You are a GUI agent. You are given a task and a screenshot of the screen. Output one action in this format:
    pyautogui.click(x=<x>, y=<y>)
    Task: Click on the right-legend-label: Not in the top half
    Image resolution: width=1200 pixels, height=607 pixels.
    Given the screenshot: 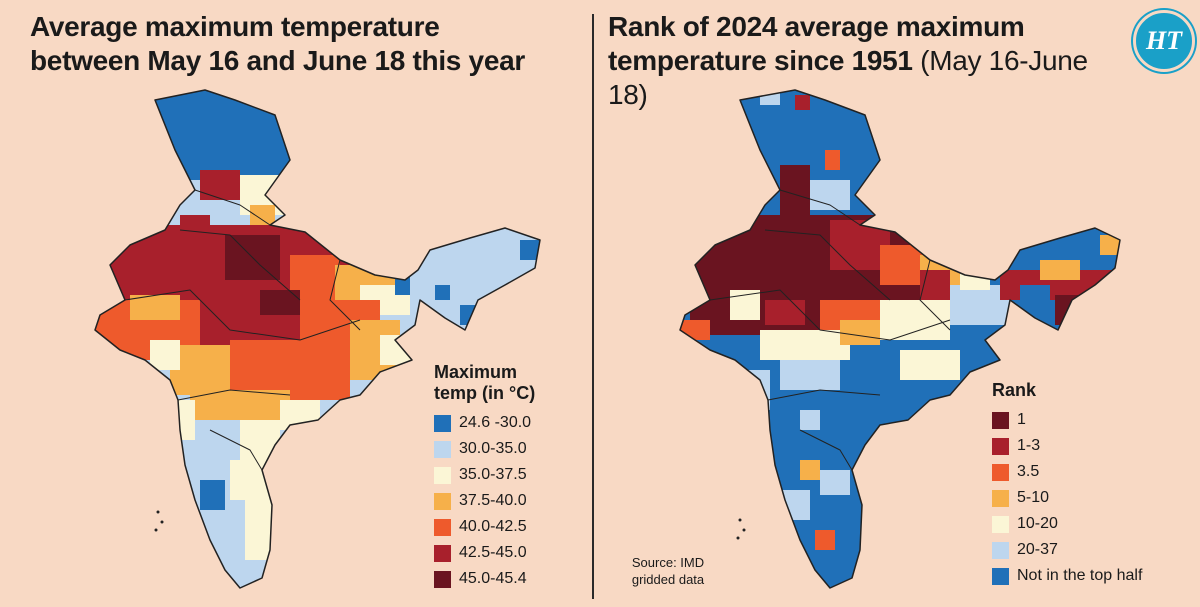 What is the action you would take?
    pyautogui.click(x=1080, y=575)
    